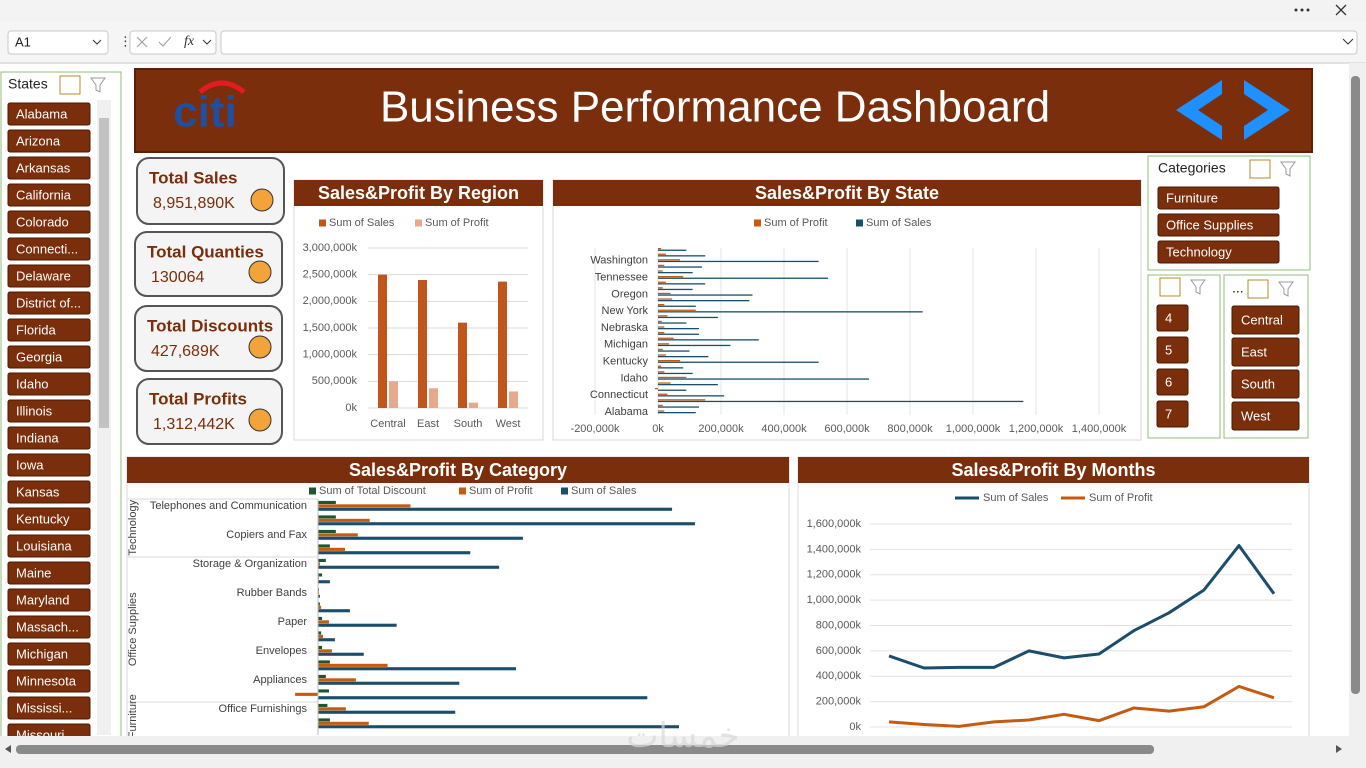 The width and height of the screenshot is (1366, 768). What do you see at coordinates (1339, 749) in the screenshot?
I see `scroll-right` at bounding box center [1339, 749].